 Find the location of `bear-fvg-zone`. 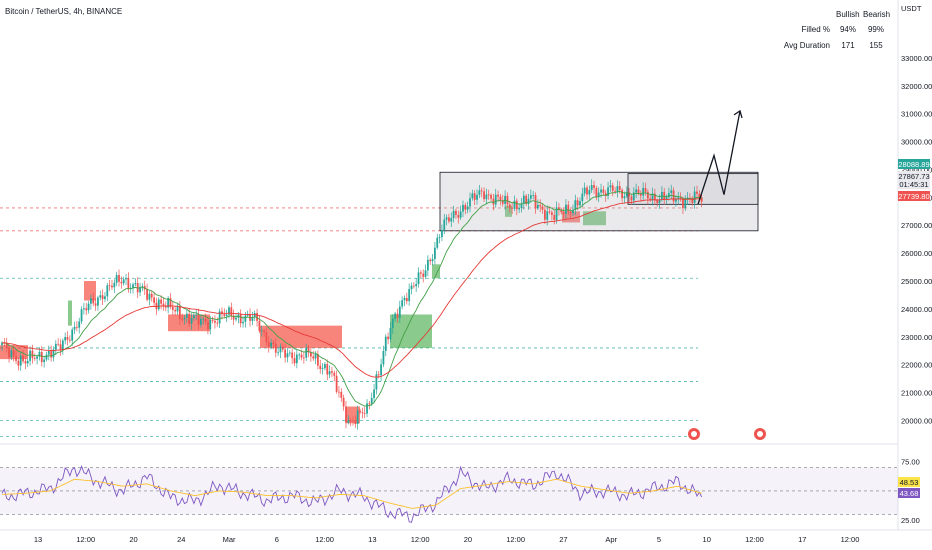

bear-fvg-zone is located at coordinates (90, 291).